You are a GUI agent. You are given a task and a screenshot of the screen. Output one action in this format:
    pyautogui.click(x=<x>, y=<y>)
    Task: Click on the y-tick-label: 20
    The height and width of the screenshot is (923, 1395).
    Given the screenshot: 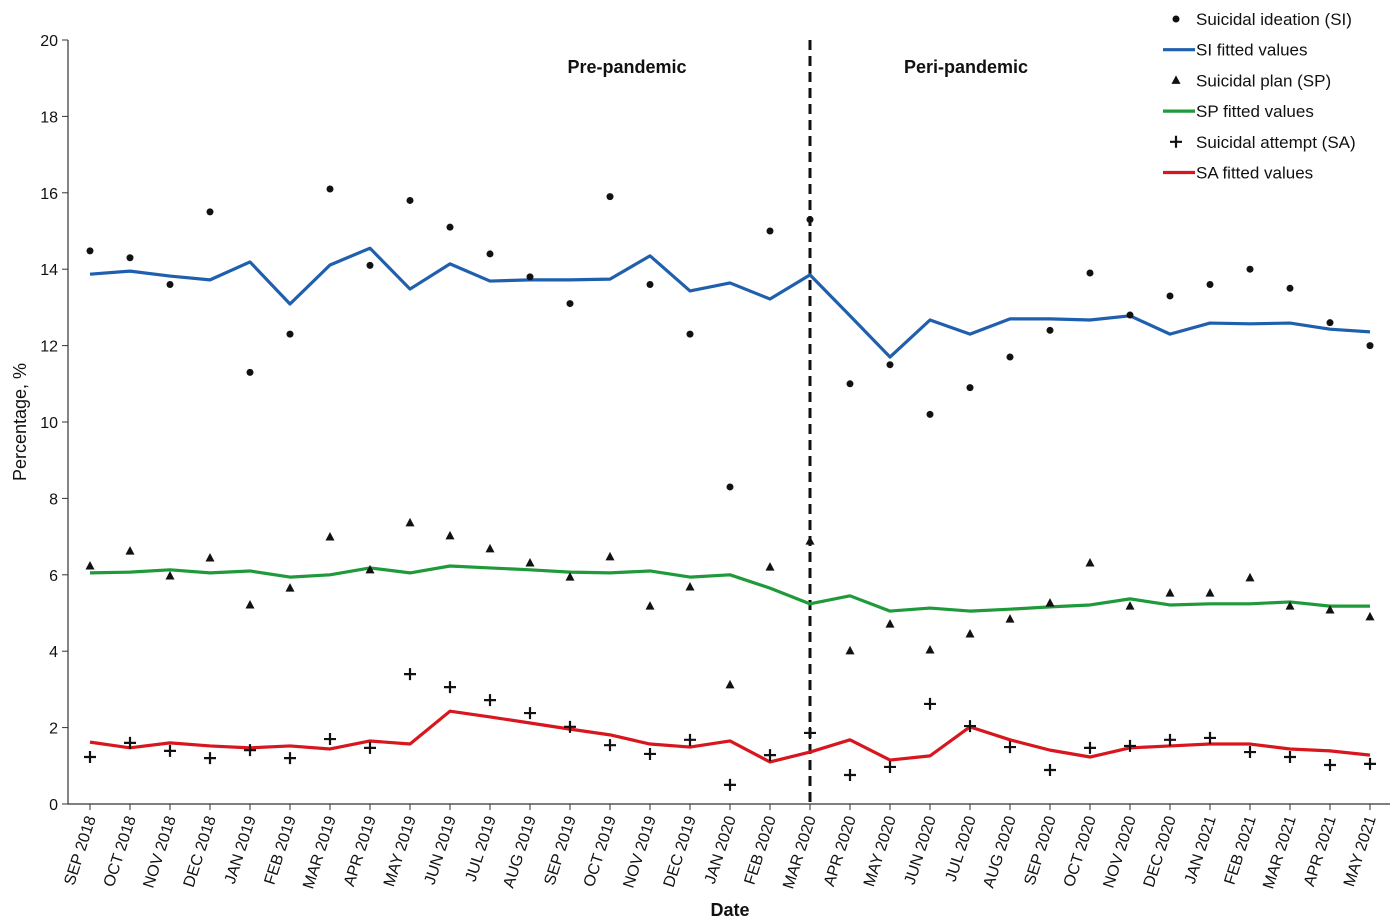 What is the action you would take?
    pyautogui.click(x=49, y=41)
    